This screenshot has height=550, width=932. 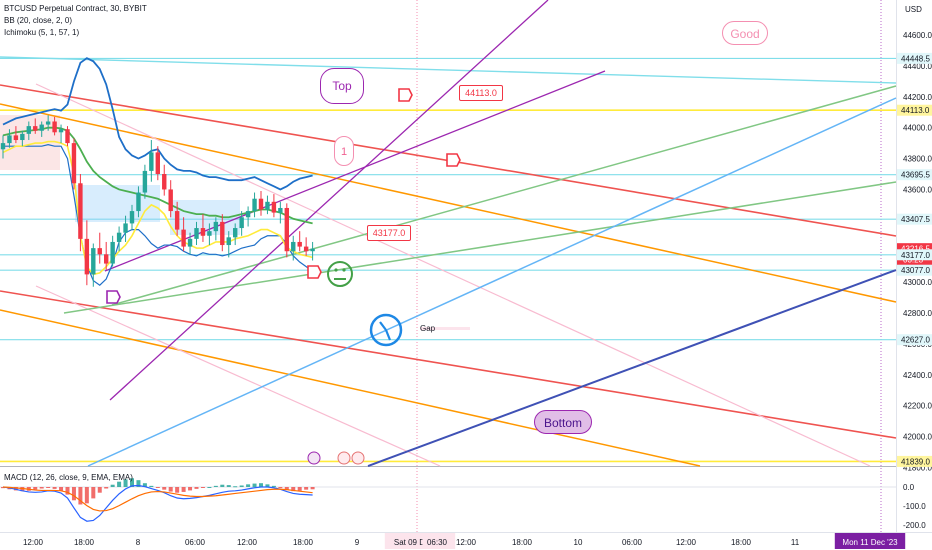 I want to click on callout-bottom: Bottom, so click(x=563, y=422).